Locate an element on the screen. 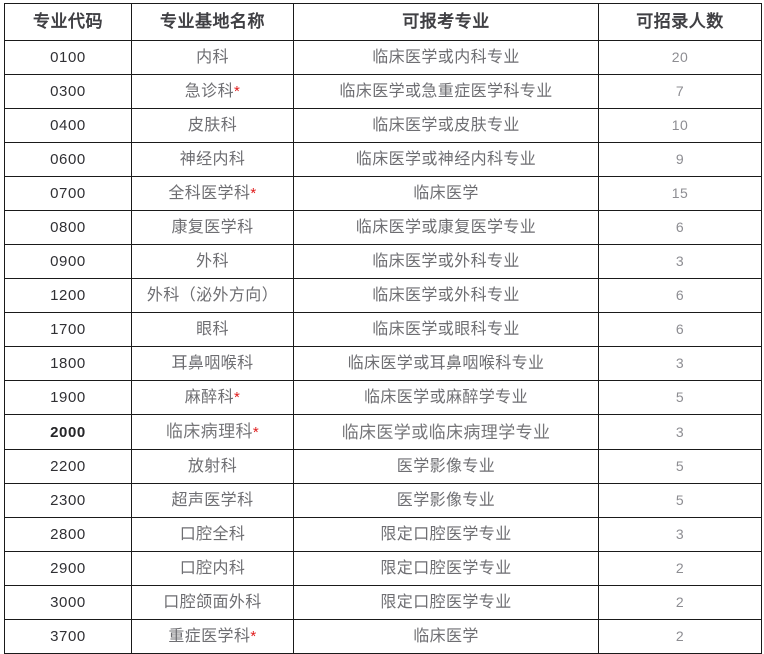 This screenshot has height=654, width=764. cell-base-name: 耳鼻咽喉科 is located at coordinates (212, 363).